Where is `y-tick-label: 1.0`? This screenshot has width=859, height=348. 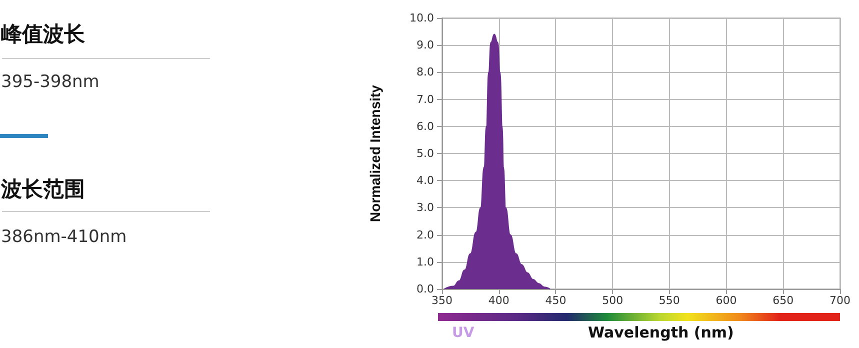
y-tick-label: 1.0 is located at coordinates (425, 261).